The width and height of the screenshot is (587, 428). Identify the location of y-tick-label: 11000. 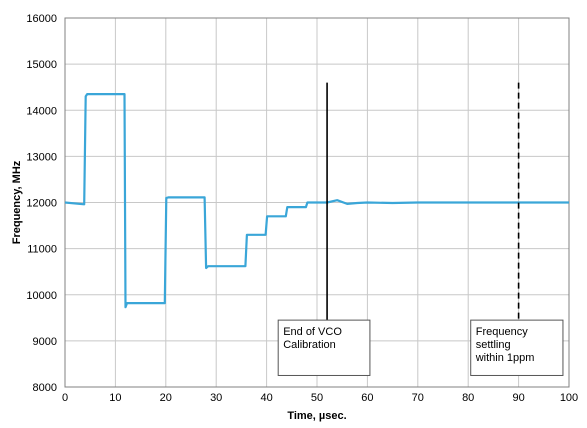
(42, 250).